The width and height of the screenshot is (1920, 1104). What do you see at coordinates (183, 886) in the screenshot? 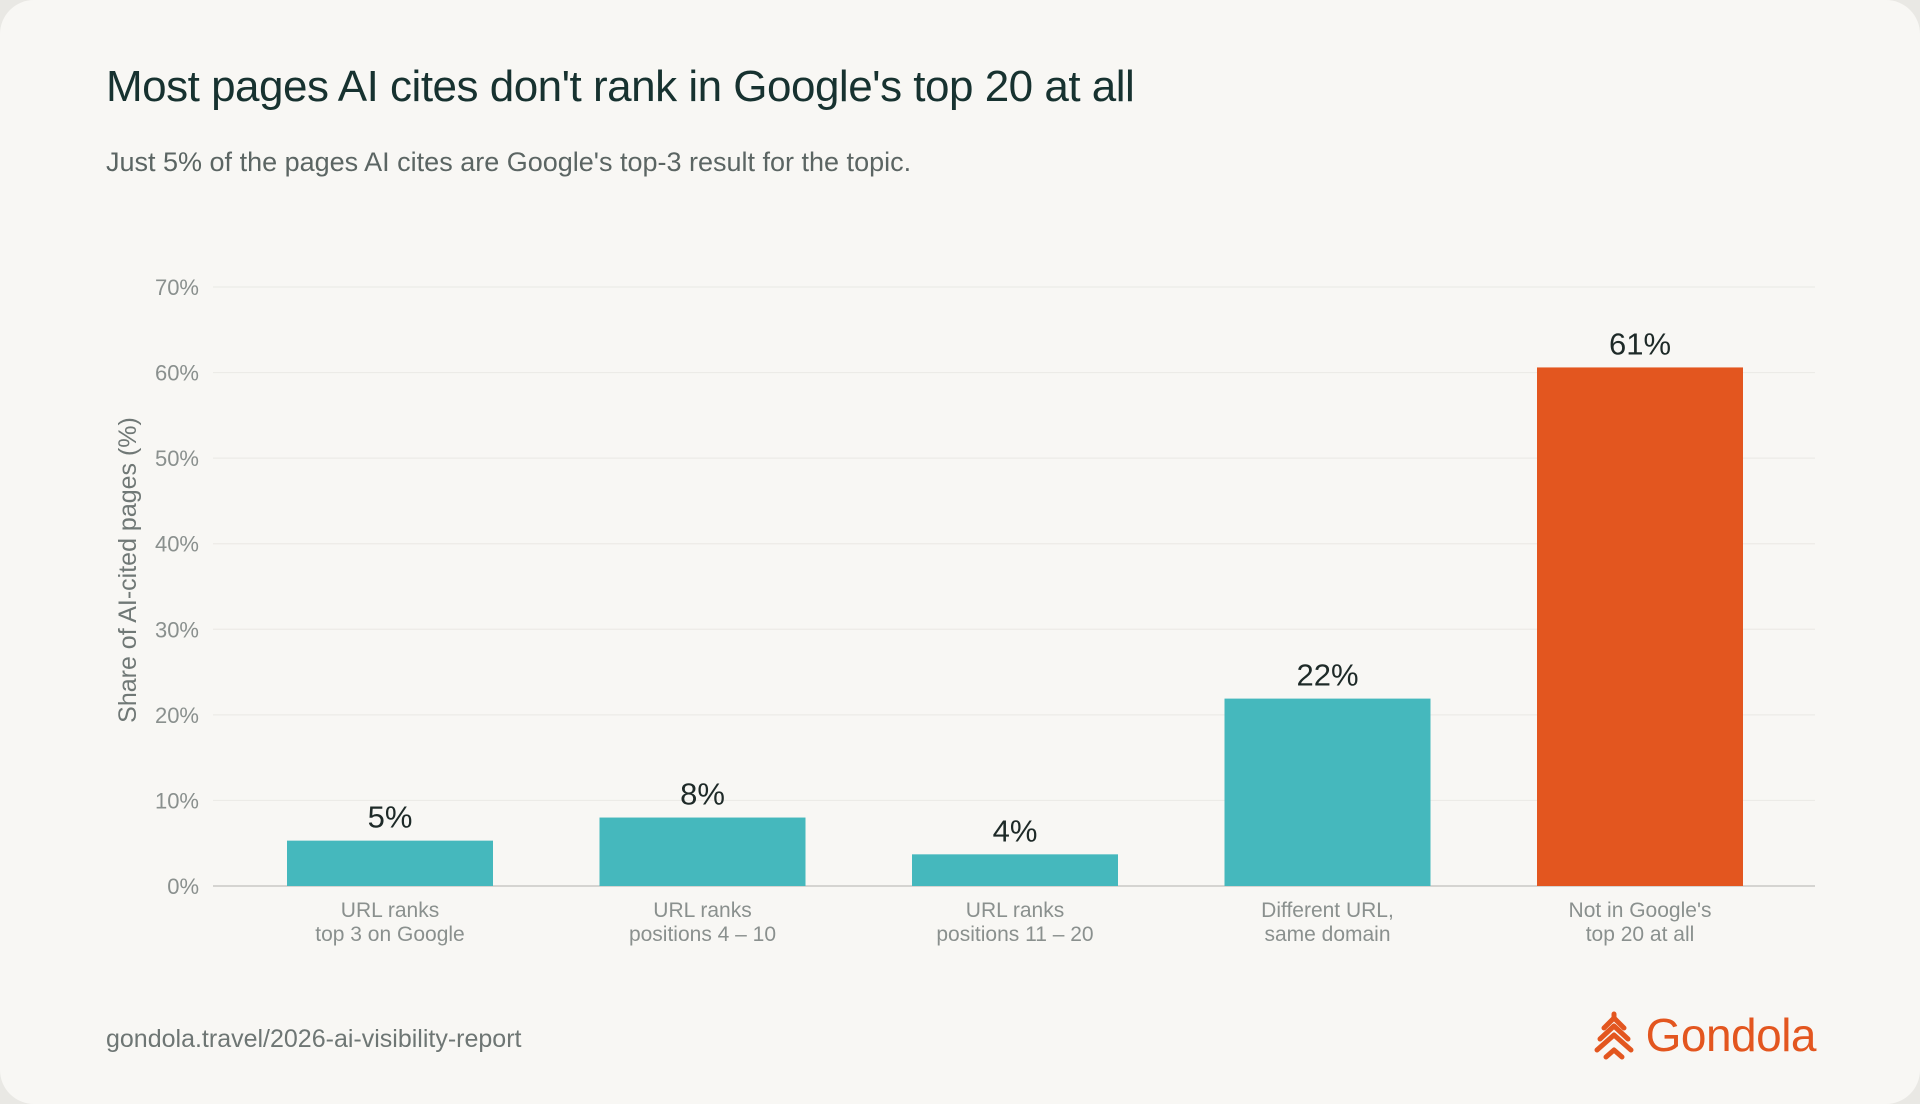
I see `y-tick-label: 0%` at bounding box center [183, 886].